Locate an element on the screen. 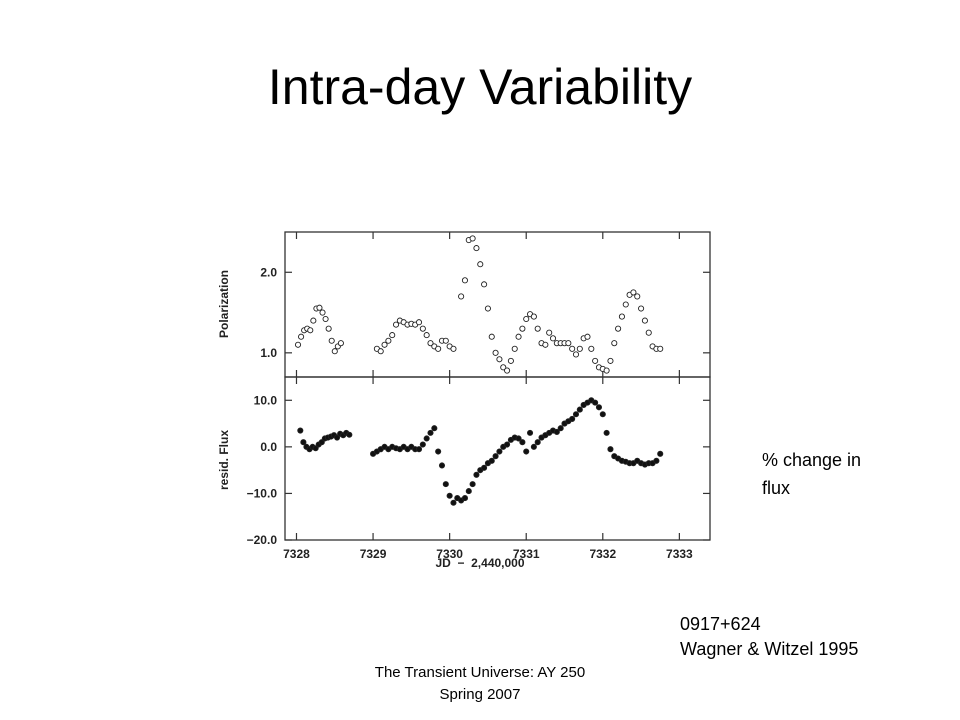  source-object: 0917+624 is located at coordinates (720, 624).